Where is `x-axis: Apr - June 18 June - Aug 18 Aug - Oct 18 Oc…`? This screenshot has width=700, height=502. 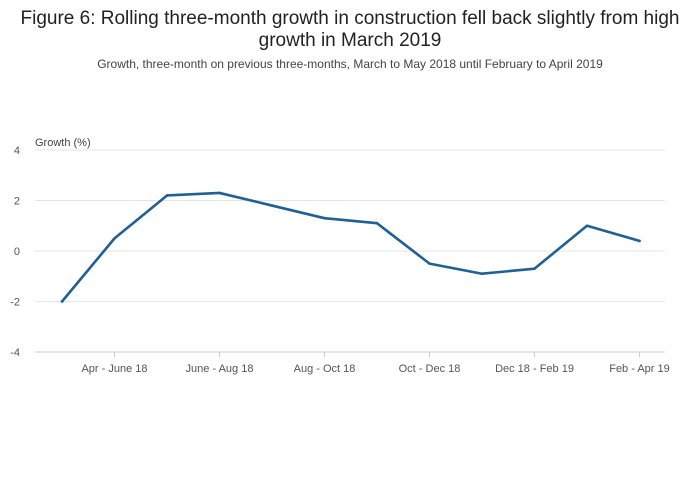
x-axis: Apr - June 18 June - Aug 18 Aug - Oct 18 Oc… is located at coordinates (375, 363).